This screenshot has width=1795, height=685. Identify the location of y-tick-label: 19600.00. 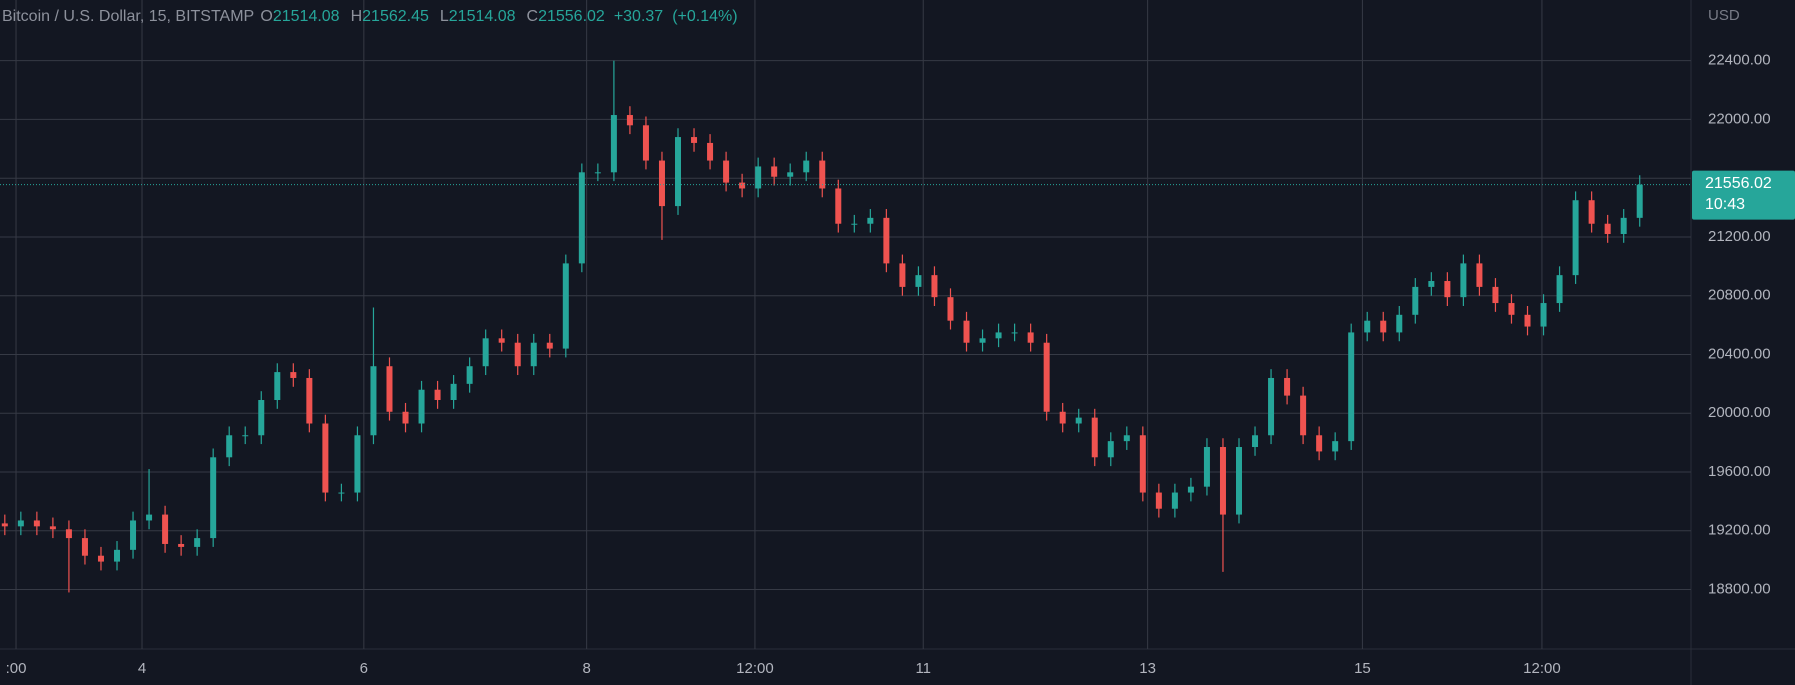
(1739, 471).